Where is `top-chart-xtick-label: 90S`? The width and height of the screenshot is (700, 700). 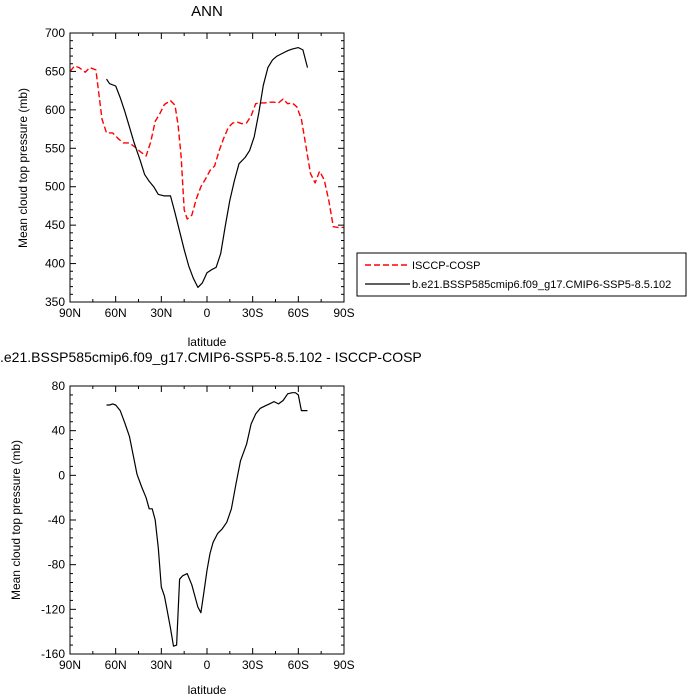 top-chart-xtick-label: 90S is located at coordinates (343, 313).